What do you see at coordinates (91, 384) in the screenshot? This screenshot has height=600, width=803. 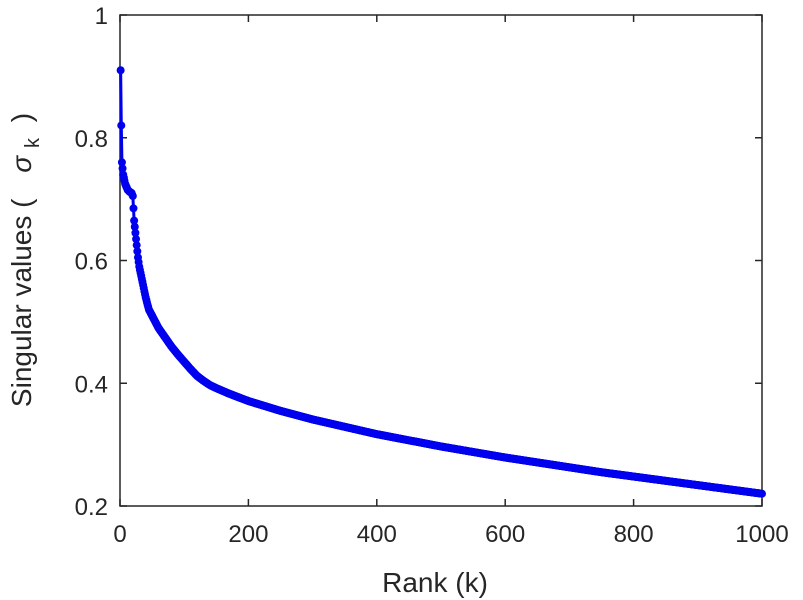 I see `y-tick-label: 0.4` at bounding box center [91, 384].